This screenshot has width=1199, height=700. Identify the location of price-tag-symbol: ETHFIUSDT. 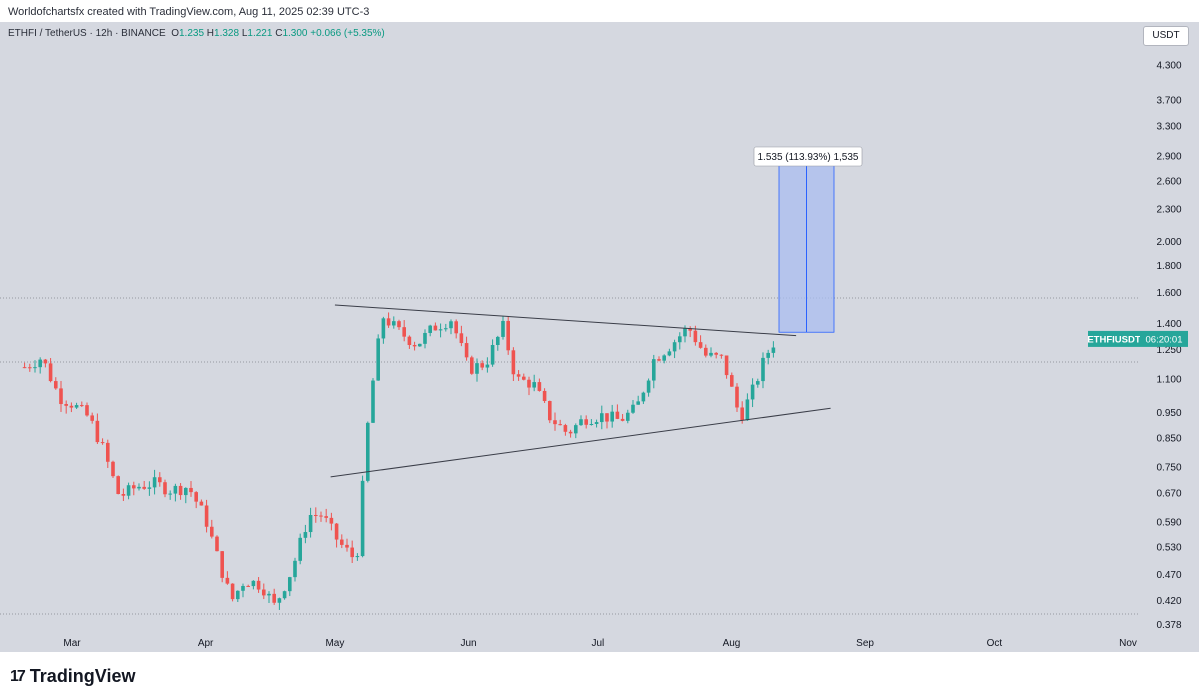
(1114, 339).